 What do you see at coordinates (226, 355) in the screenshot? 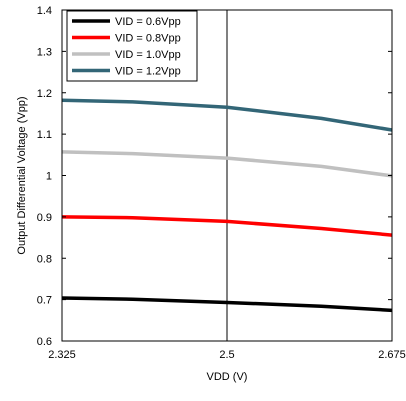
I see `x-tick-label: 2.5` at bounding box center [226, 355].